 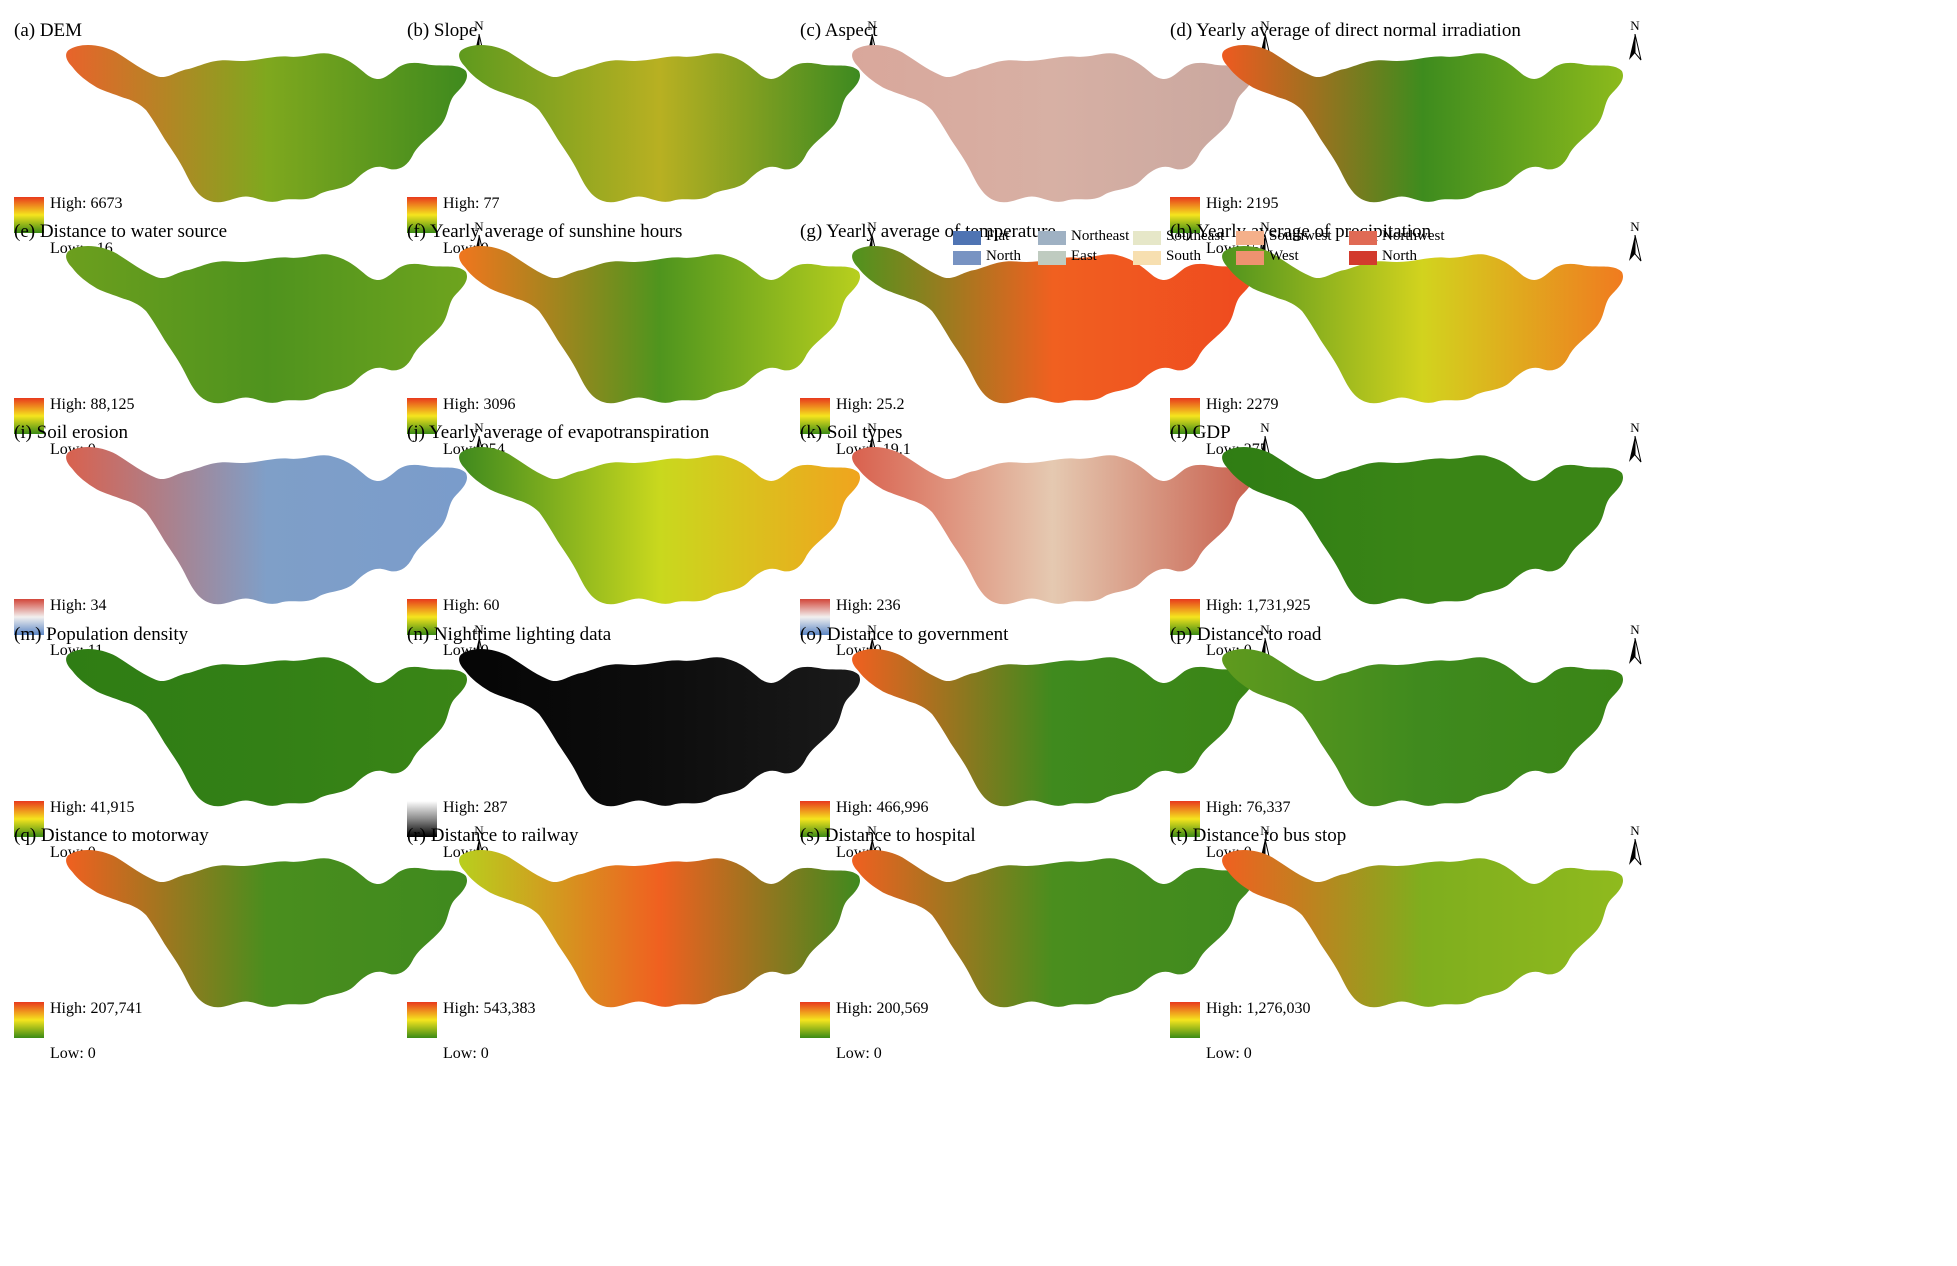 What do you see at coordinates (475, 807) in the screenshot?
I see `legend-high-label: High: 287` at bounding box center [475, 807].